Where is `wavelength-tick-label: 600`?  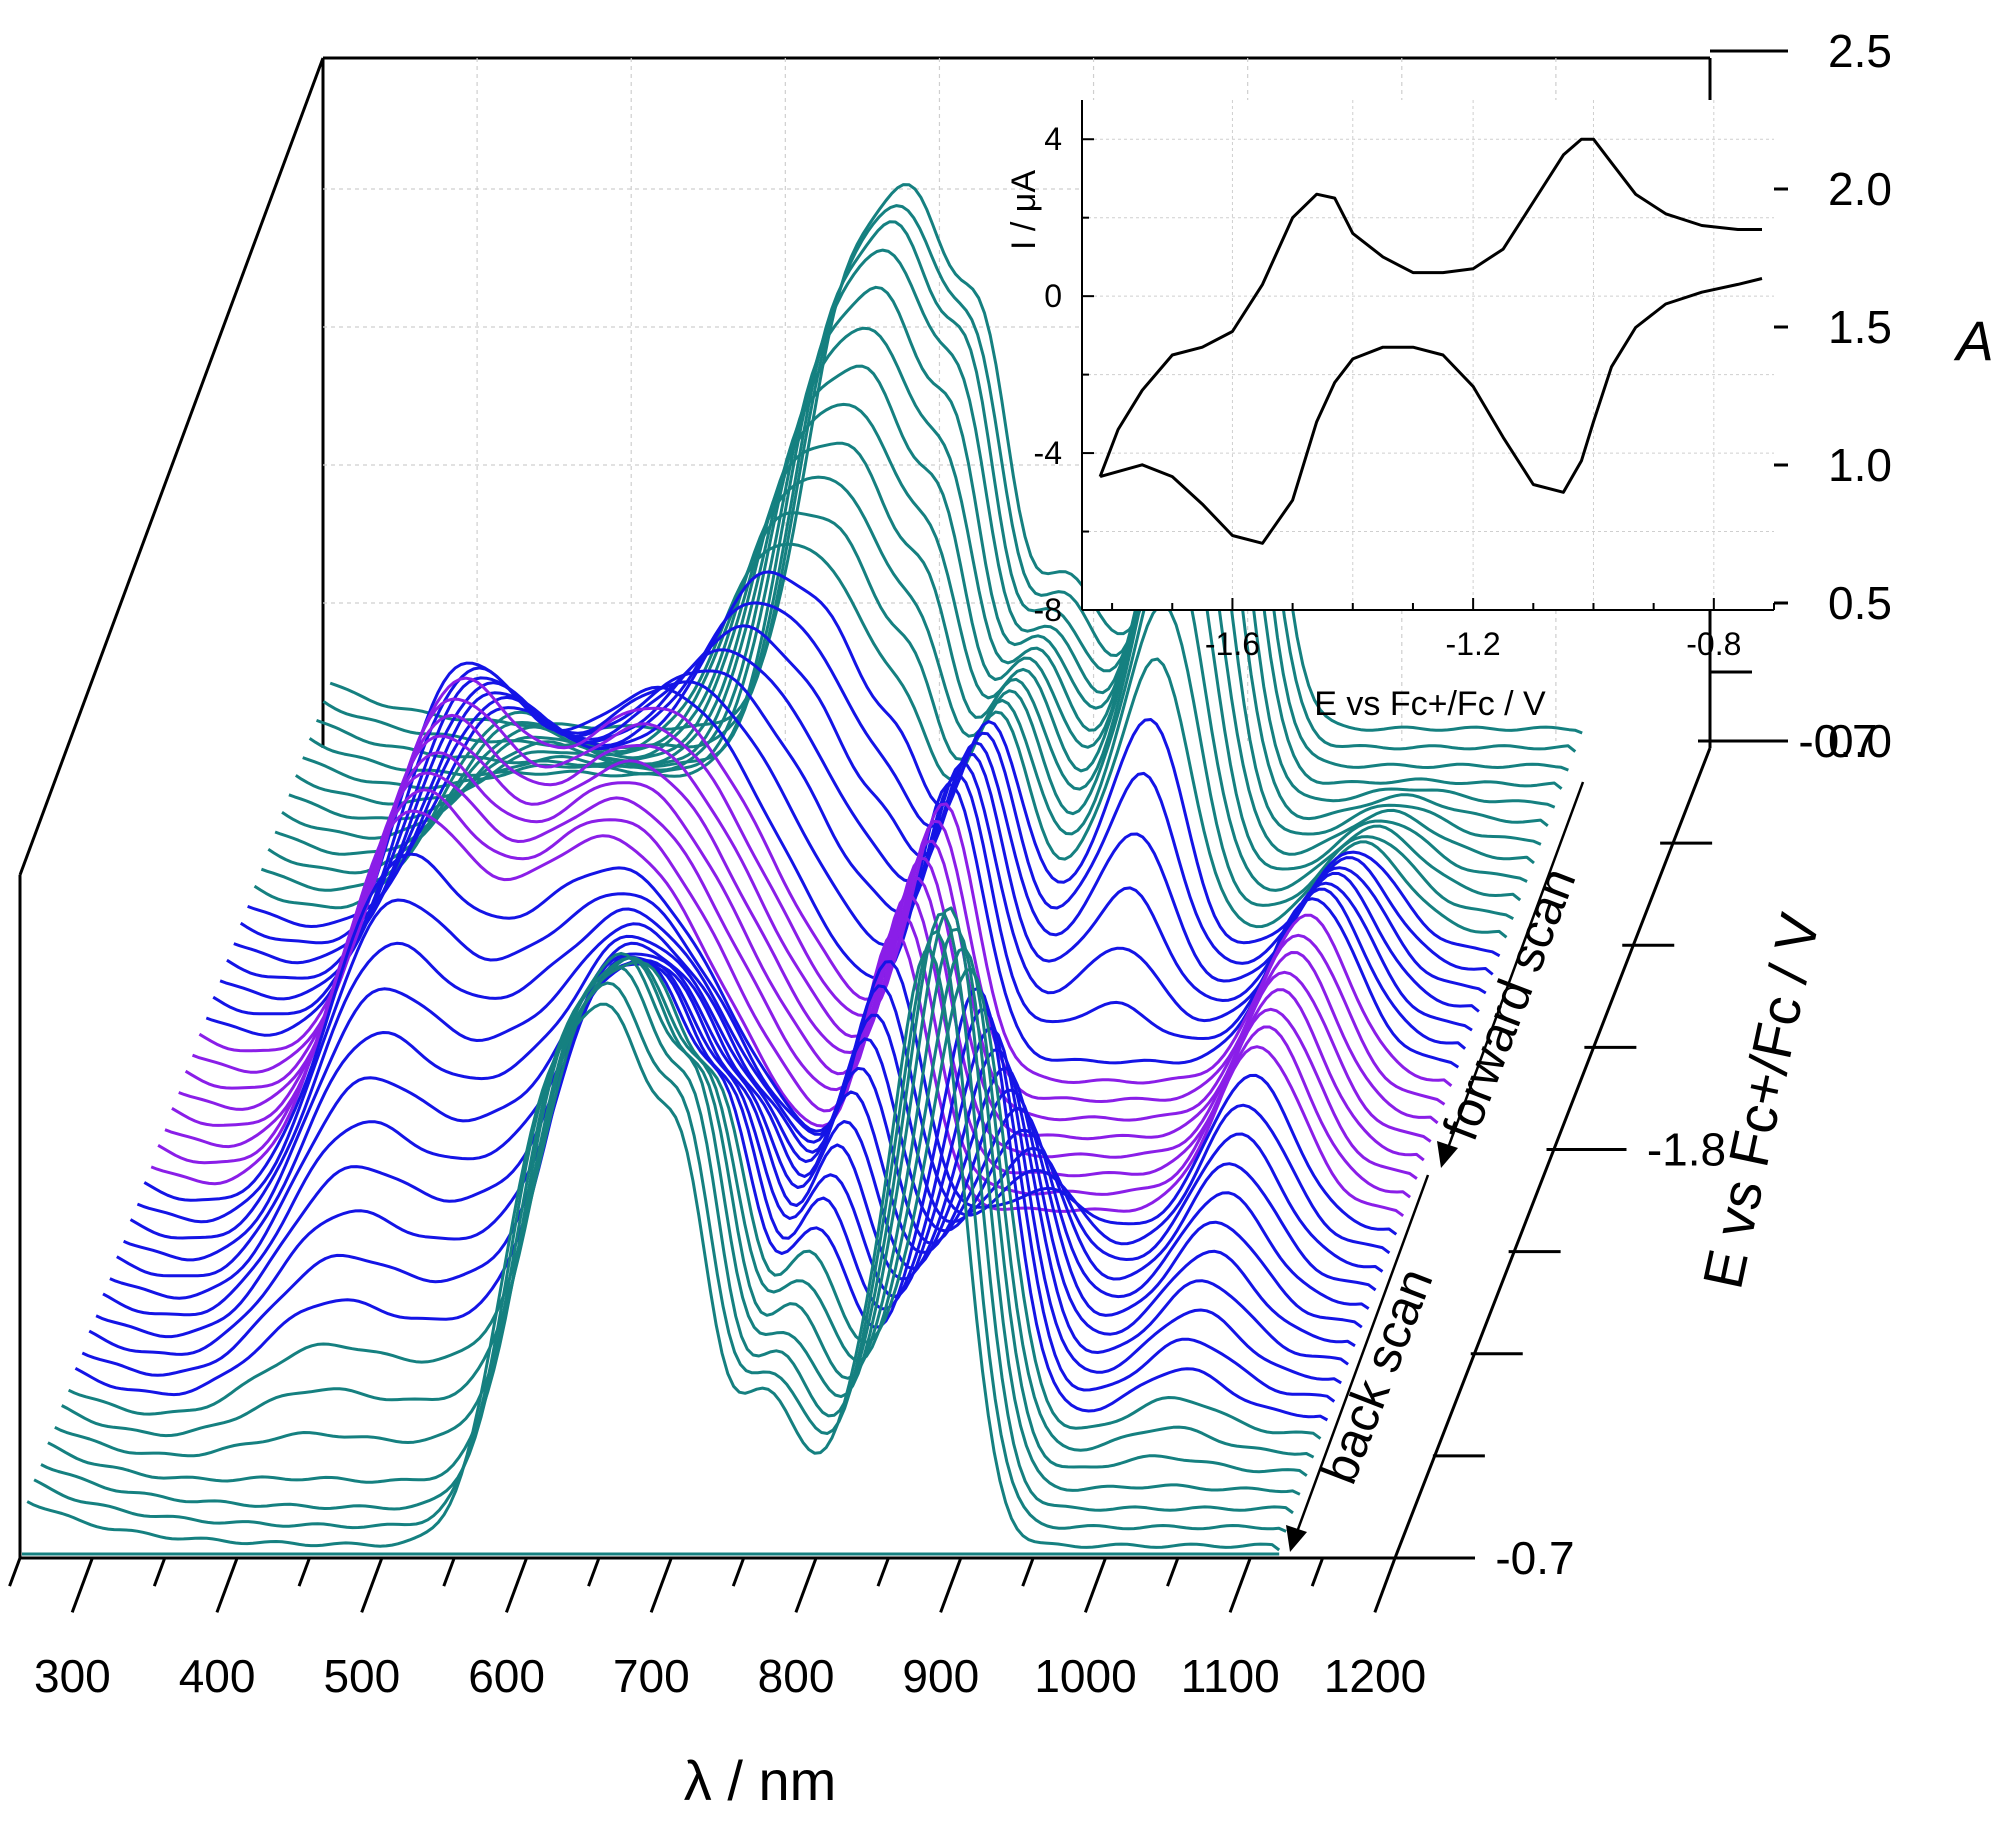
wavelength-tick-label: 600 is located at coordinates (506, 1676).